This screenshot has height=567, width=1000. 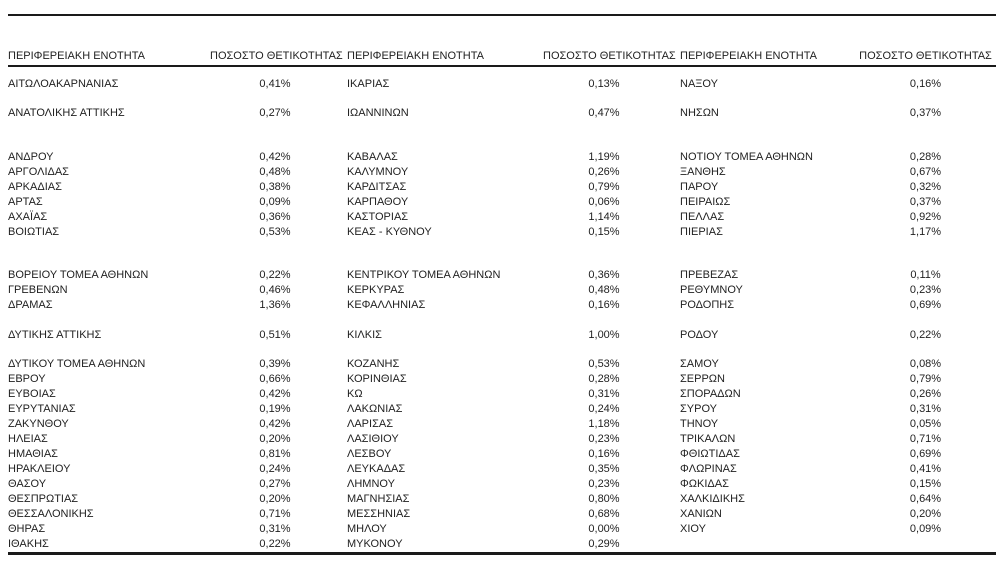 What do you see at coordinates (925, 484) in the screenshot?
I see `positivity-value: 0,15%` at bounding box center [925, 484].